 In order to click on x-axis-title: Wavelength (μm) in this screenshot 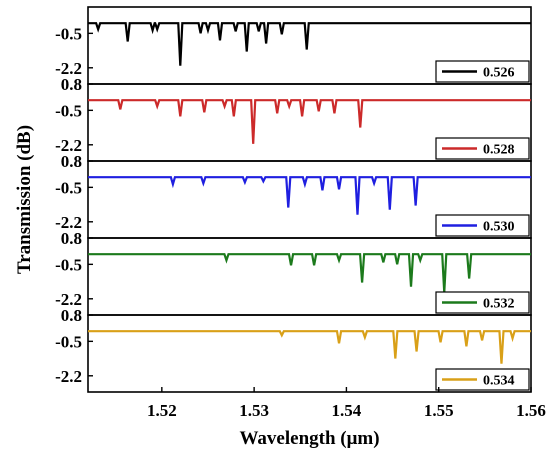, I will do `click(309, 438)`.